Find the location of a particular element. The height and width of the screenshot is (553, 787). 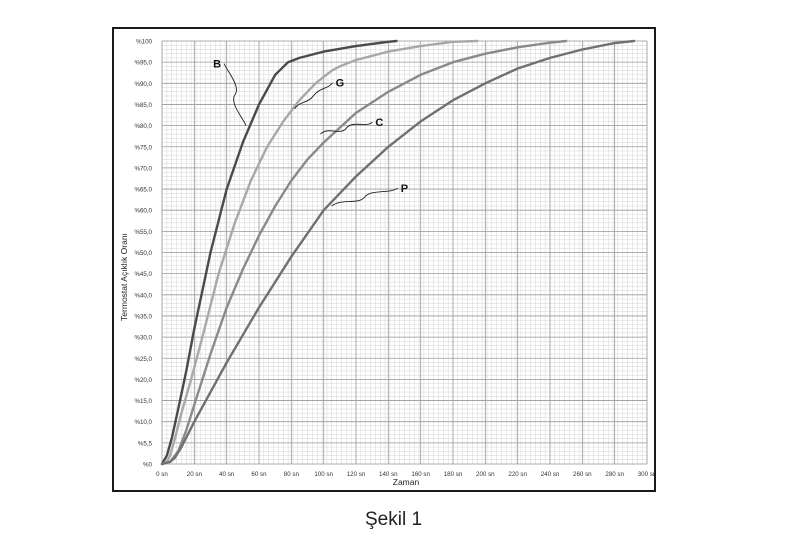

x-tick-label: 100 sn is located at coordinates (323, 474).